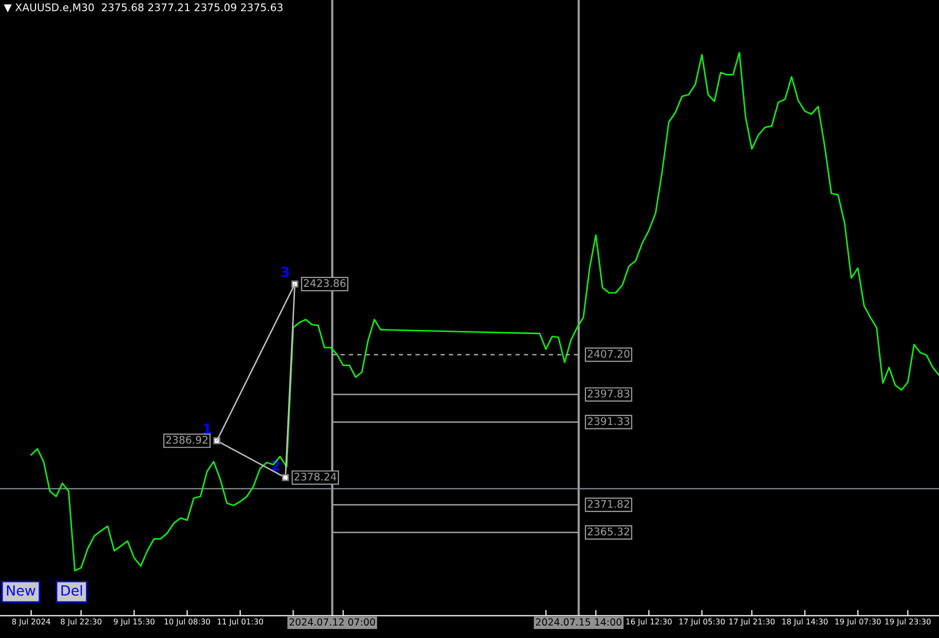 Image resolution: width=939 pixels, height=638 pixels. I want to click on ref-line-label: 2024.07.12 07:00, so click(332, 622).